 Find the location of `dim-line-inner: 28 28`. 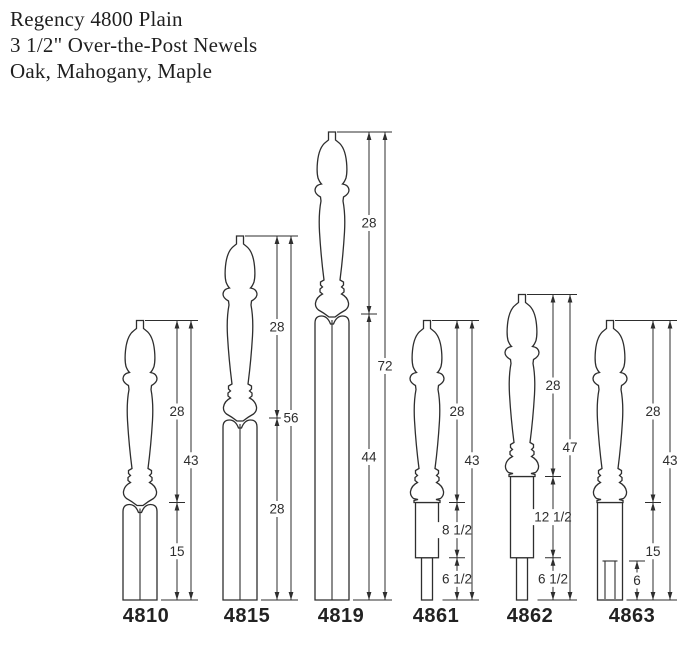

dim-line-inner: 28 28 is located at coordinates (277, 418).